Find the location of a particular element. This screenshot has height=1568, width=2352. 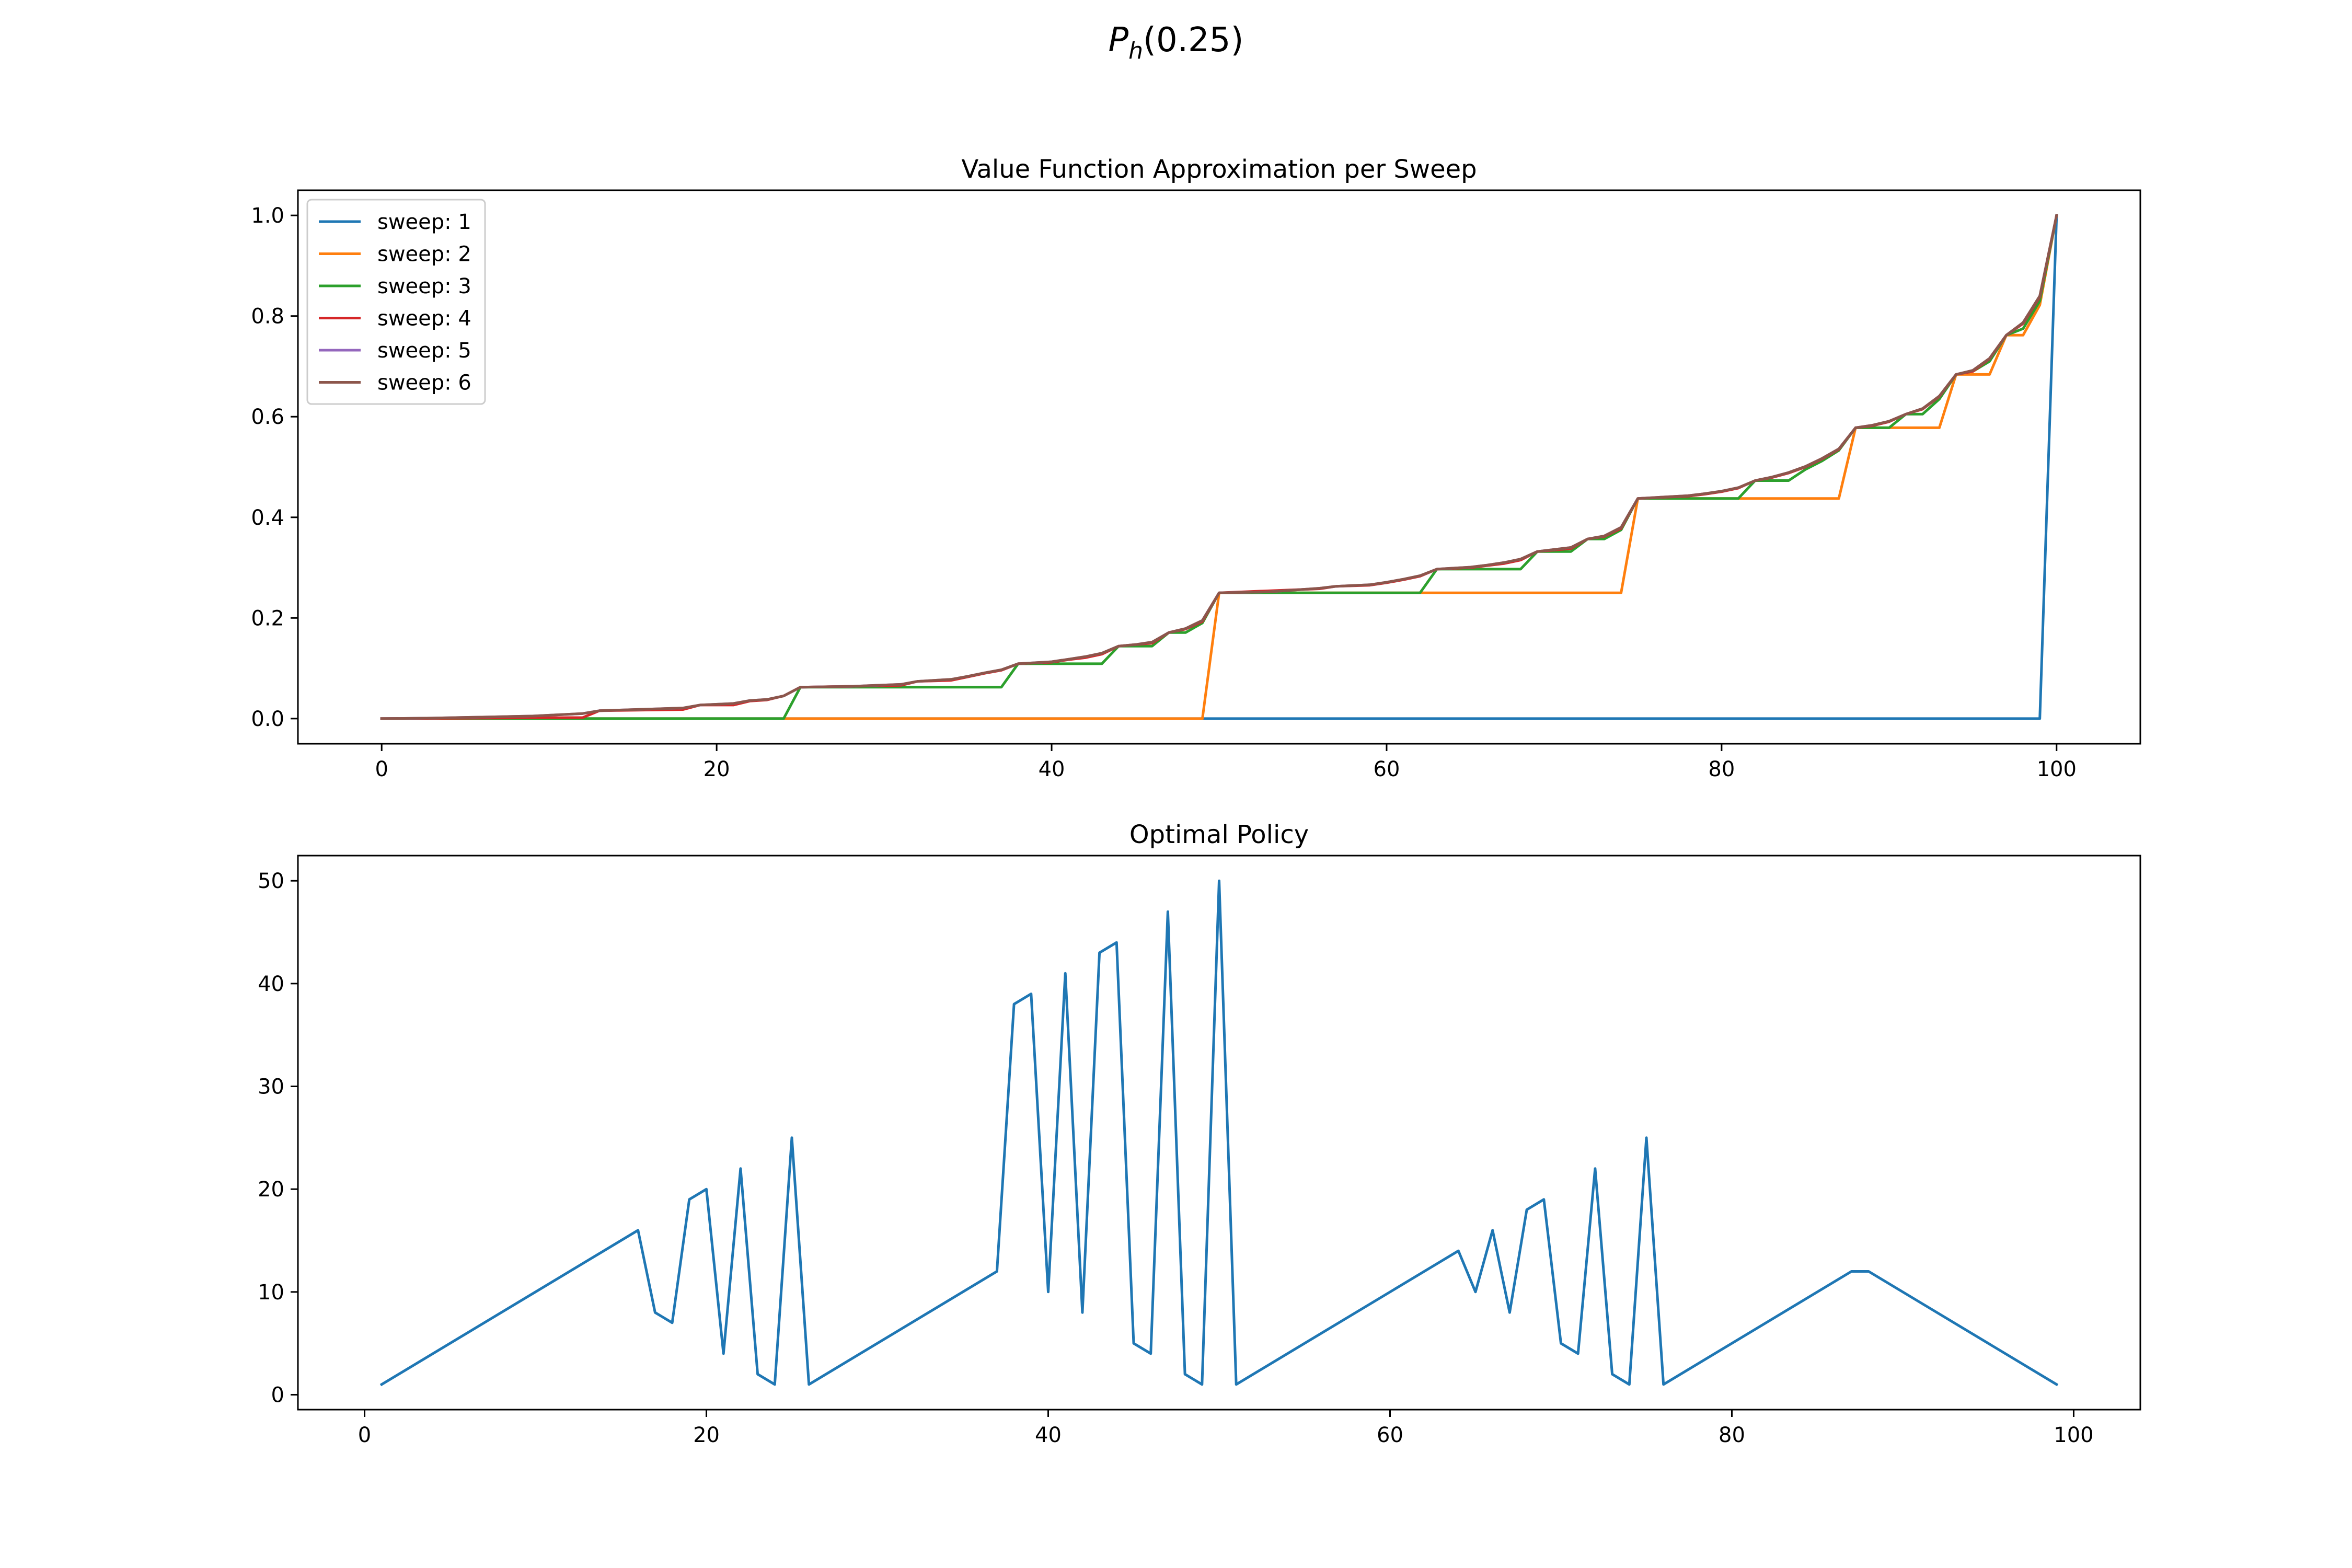

legend-label-0: sweep: 1 is located at coordinates (424, 222).